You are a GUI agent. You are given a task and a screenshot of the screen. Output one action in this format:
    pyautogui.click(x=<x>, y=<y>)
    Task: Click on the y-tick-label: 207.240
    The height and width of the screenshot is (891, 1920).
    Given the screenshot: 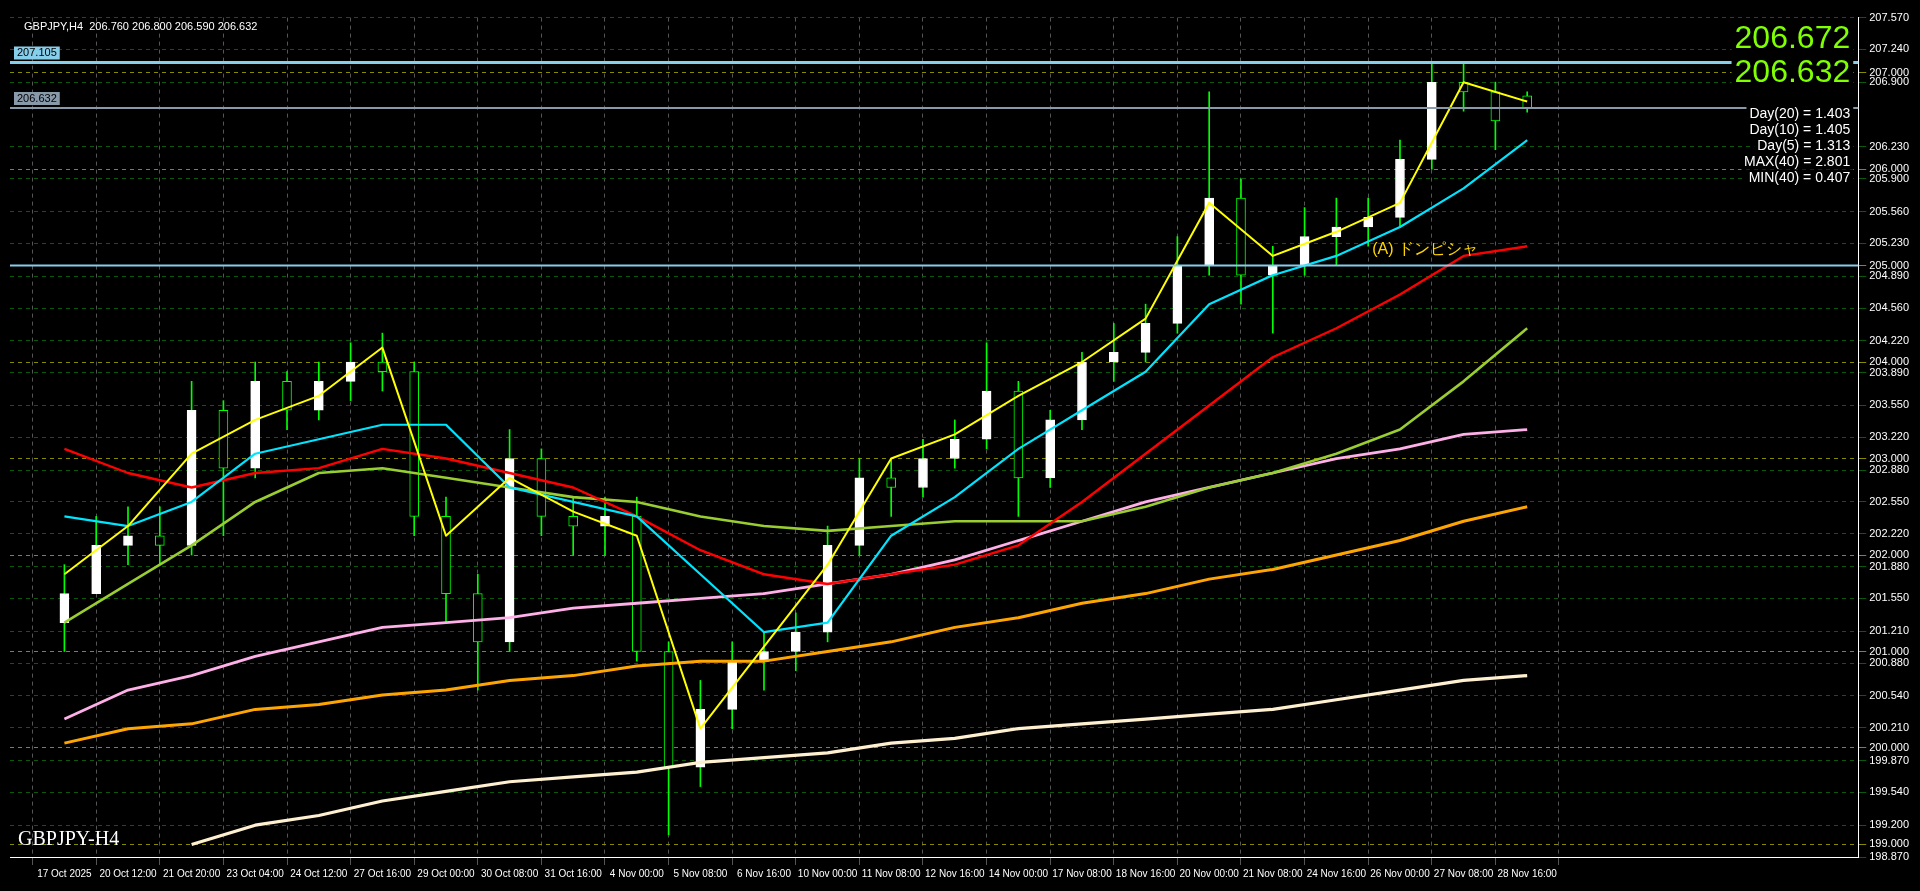 What is the action you would take?
    pyautogui.click(x=1889, y=48)
    